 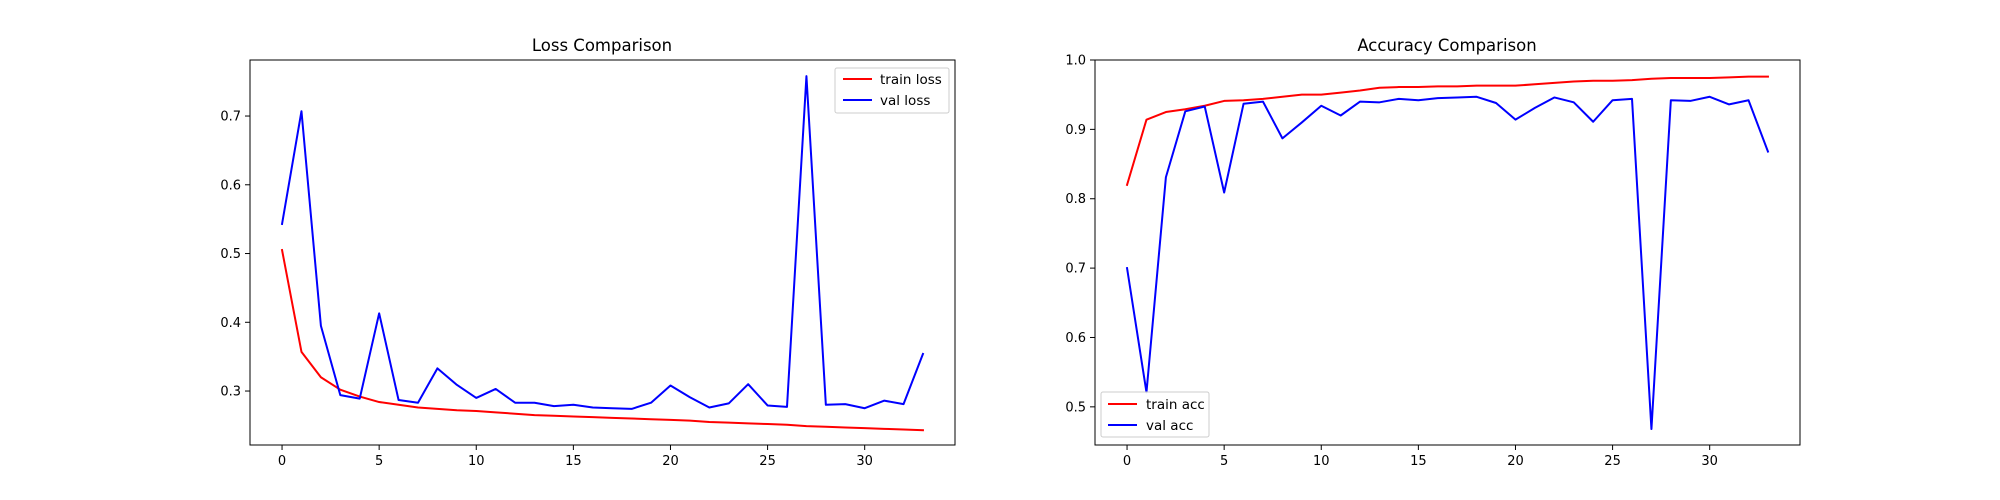 I want to click on y-tick-label: 0.4, so click(x=230, y=323).